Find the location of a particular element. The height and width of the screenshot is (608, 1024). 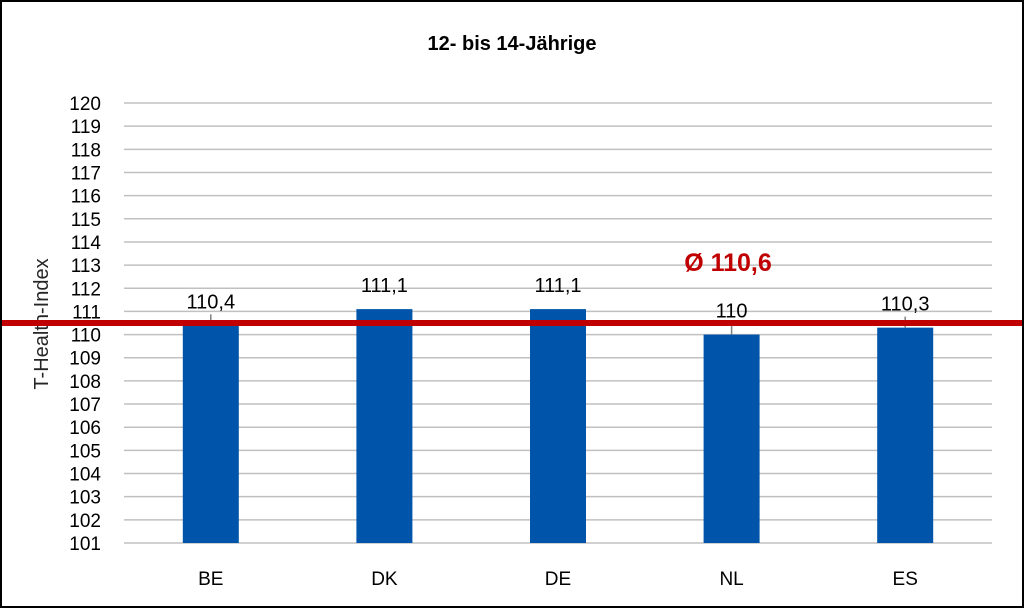

data-label-de: 111,1 is located at coordinates (557, 286).